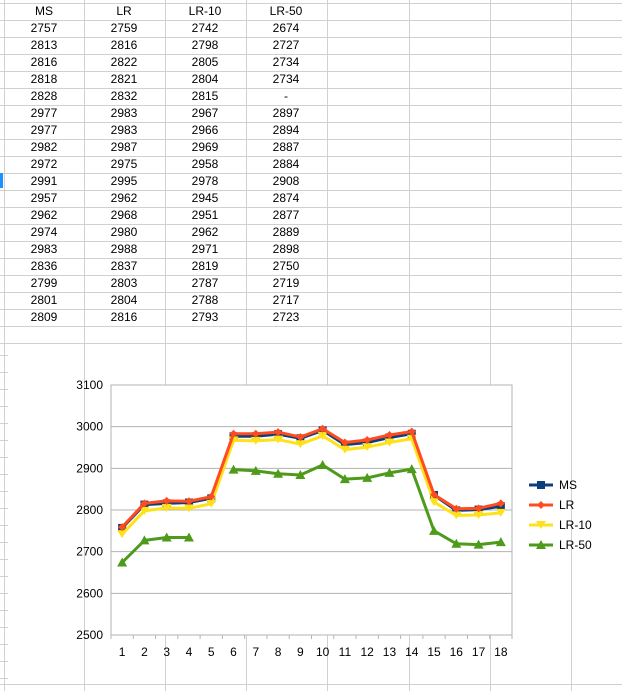  What do you see at coordinates (44, 79) in the screenshot?
I see `data-cell: 2818` at bounding box center [44, 79].